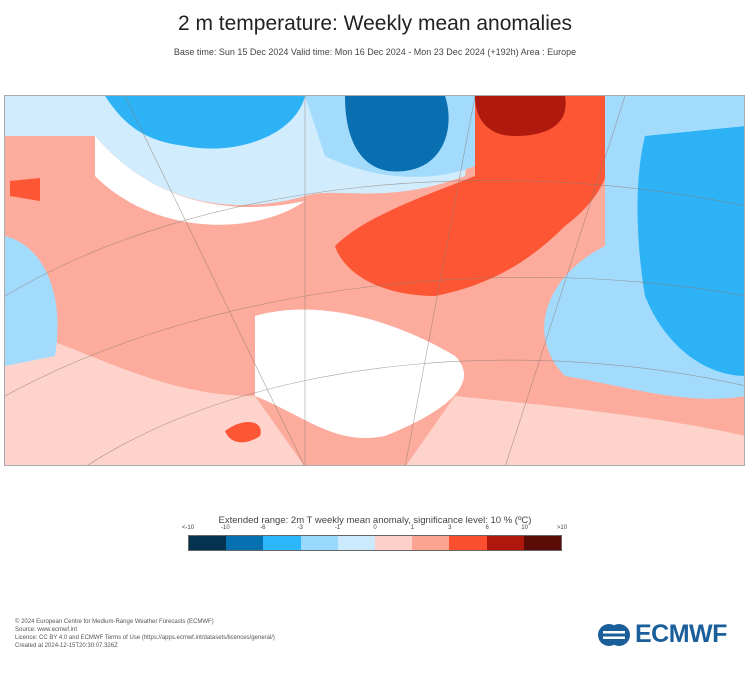 This screenshot has height=675, width=750. I want to click on region-very-cold-scand, so click(397, 134).